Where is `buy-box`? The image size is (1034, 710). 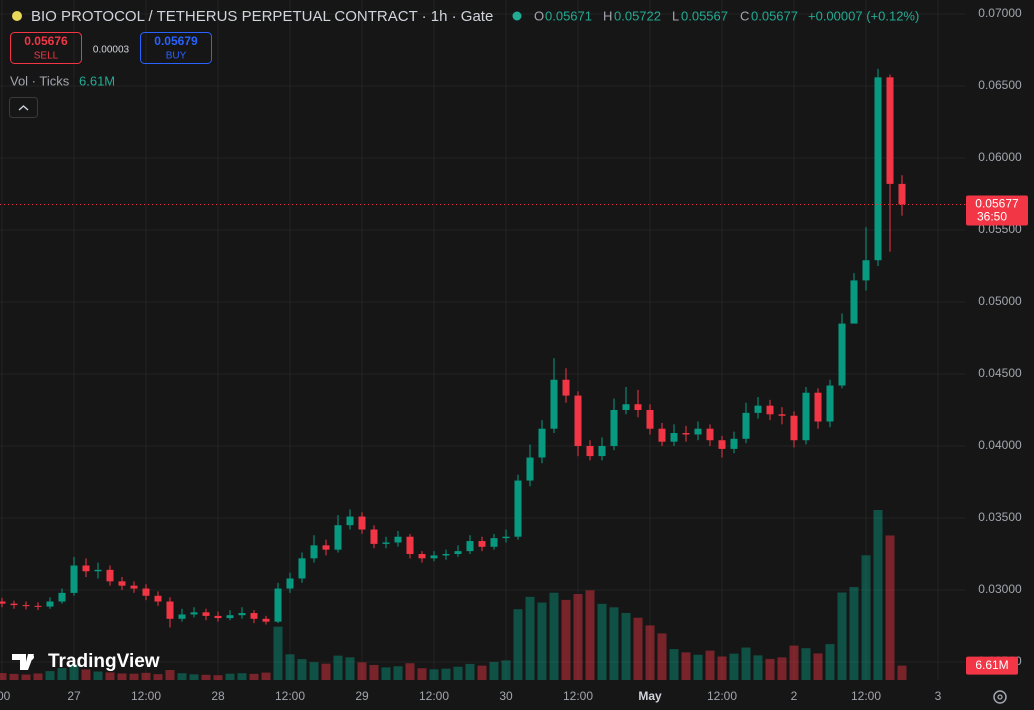
buy-box is located at coordinates (176, 48).